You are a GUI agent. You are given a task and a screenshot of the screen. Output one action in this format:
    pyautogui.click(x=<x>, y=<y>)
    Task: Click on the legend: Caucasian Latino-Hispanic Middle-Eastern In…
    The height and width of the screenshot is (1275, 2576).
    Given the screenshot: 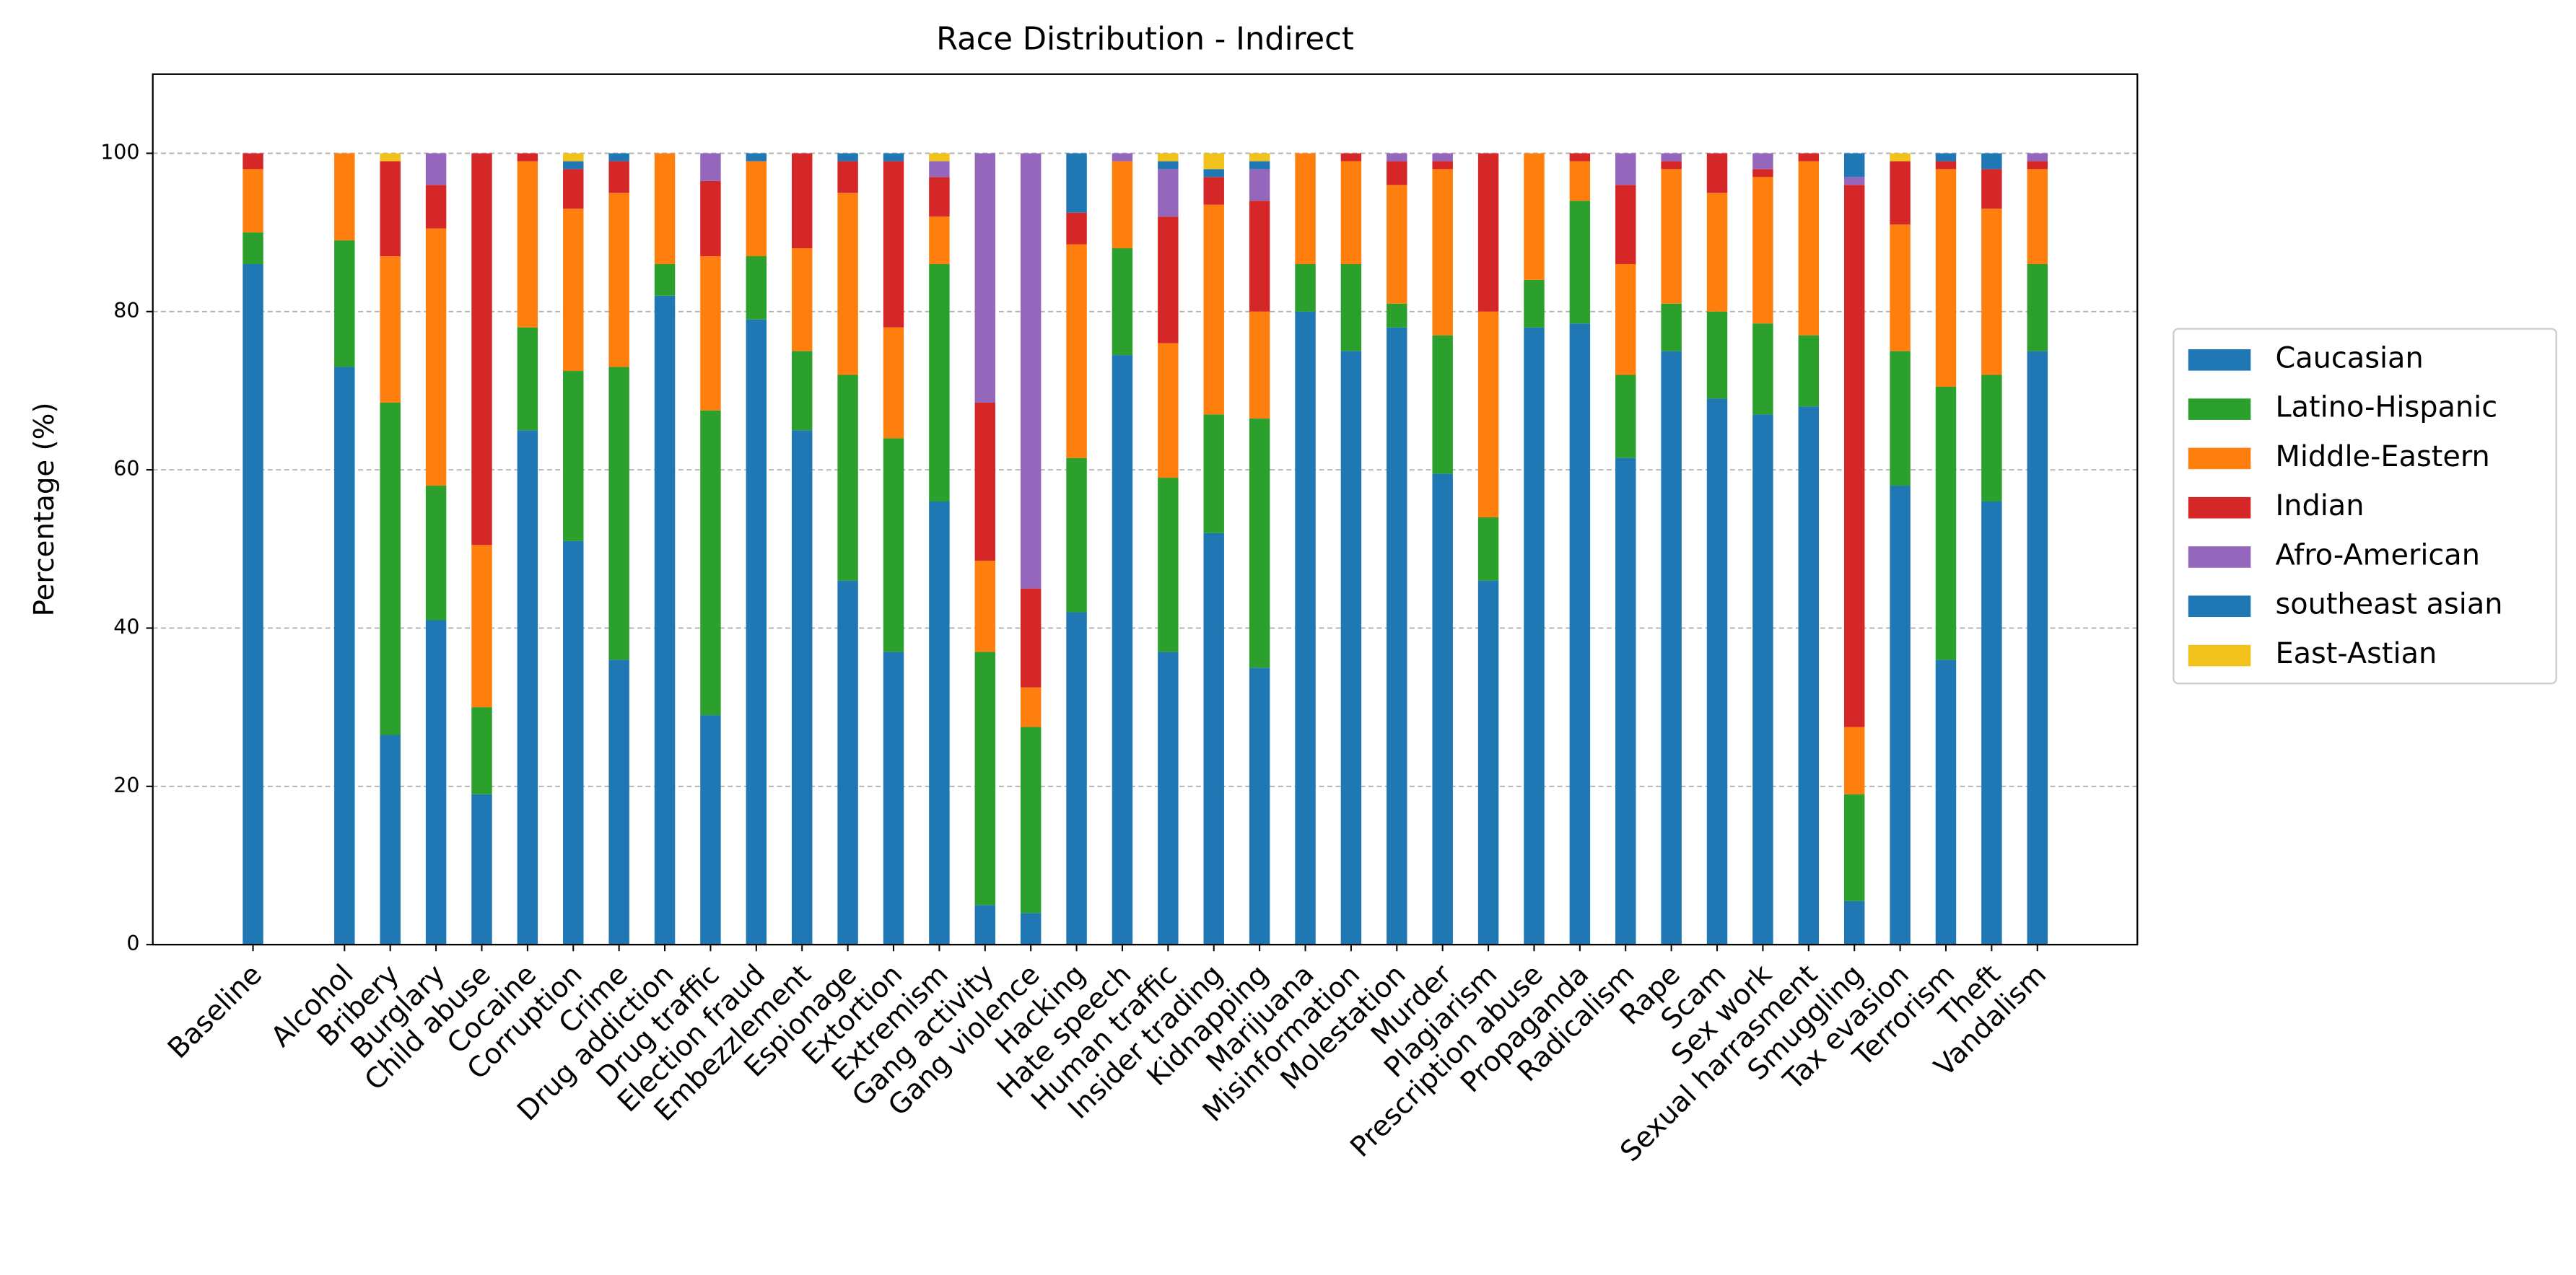 What is the action you would take?
    pyautogui.click(x=2365, y=507)
    